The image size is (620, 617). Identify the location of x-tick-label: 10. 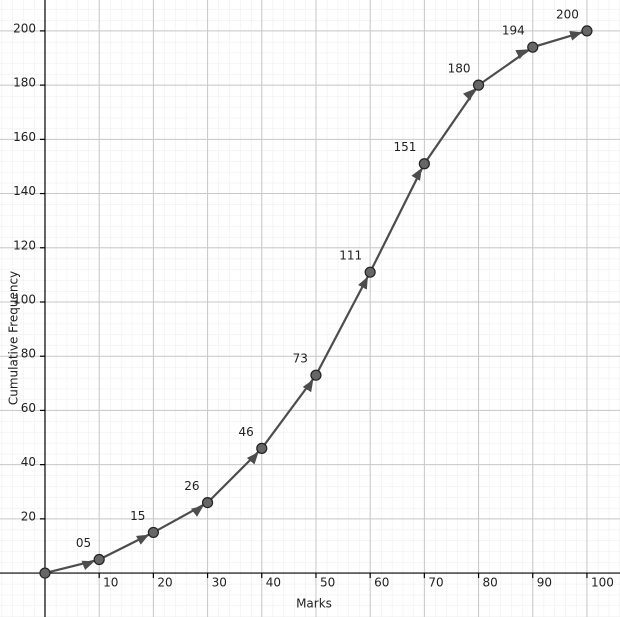
(110, 583).